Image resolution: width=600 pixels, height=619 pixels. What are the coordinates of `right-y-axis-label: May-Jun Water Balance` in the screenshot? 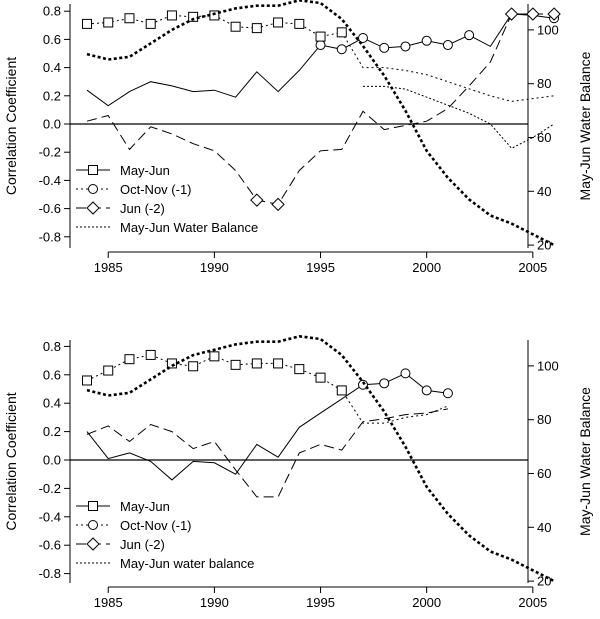 It's located at (585, 125).